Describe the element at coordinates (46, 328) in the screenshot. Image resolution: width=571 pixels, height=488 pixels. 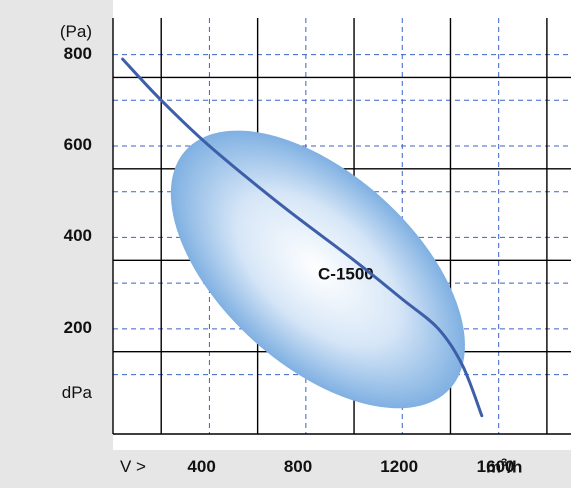
I see `y-tick-label: 200` at that location.